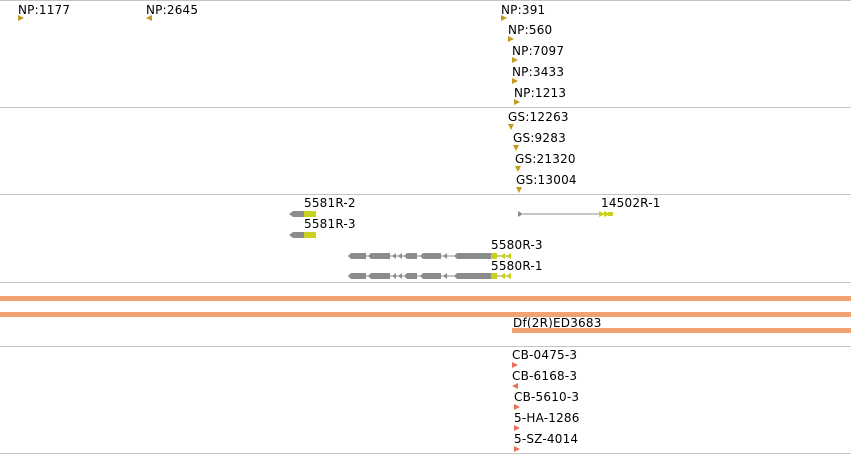 The image size is (851, 455). I want to click on insertion-label: CB-0475-3, so click(545, 355).